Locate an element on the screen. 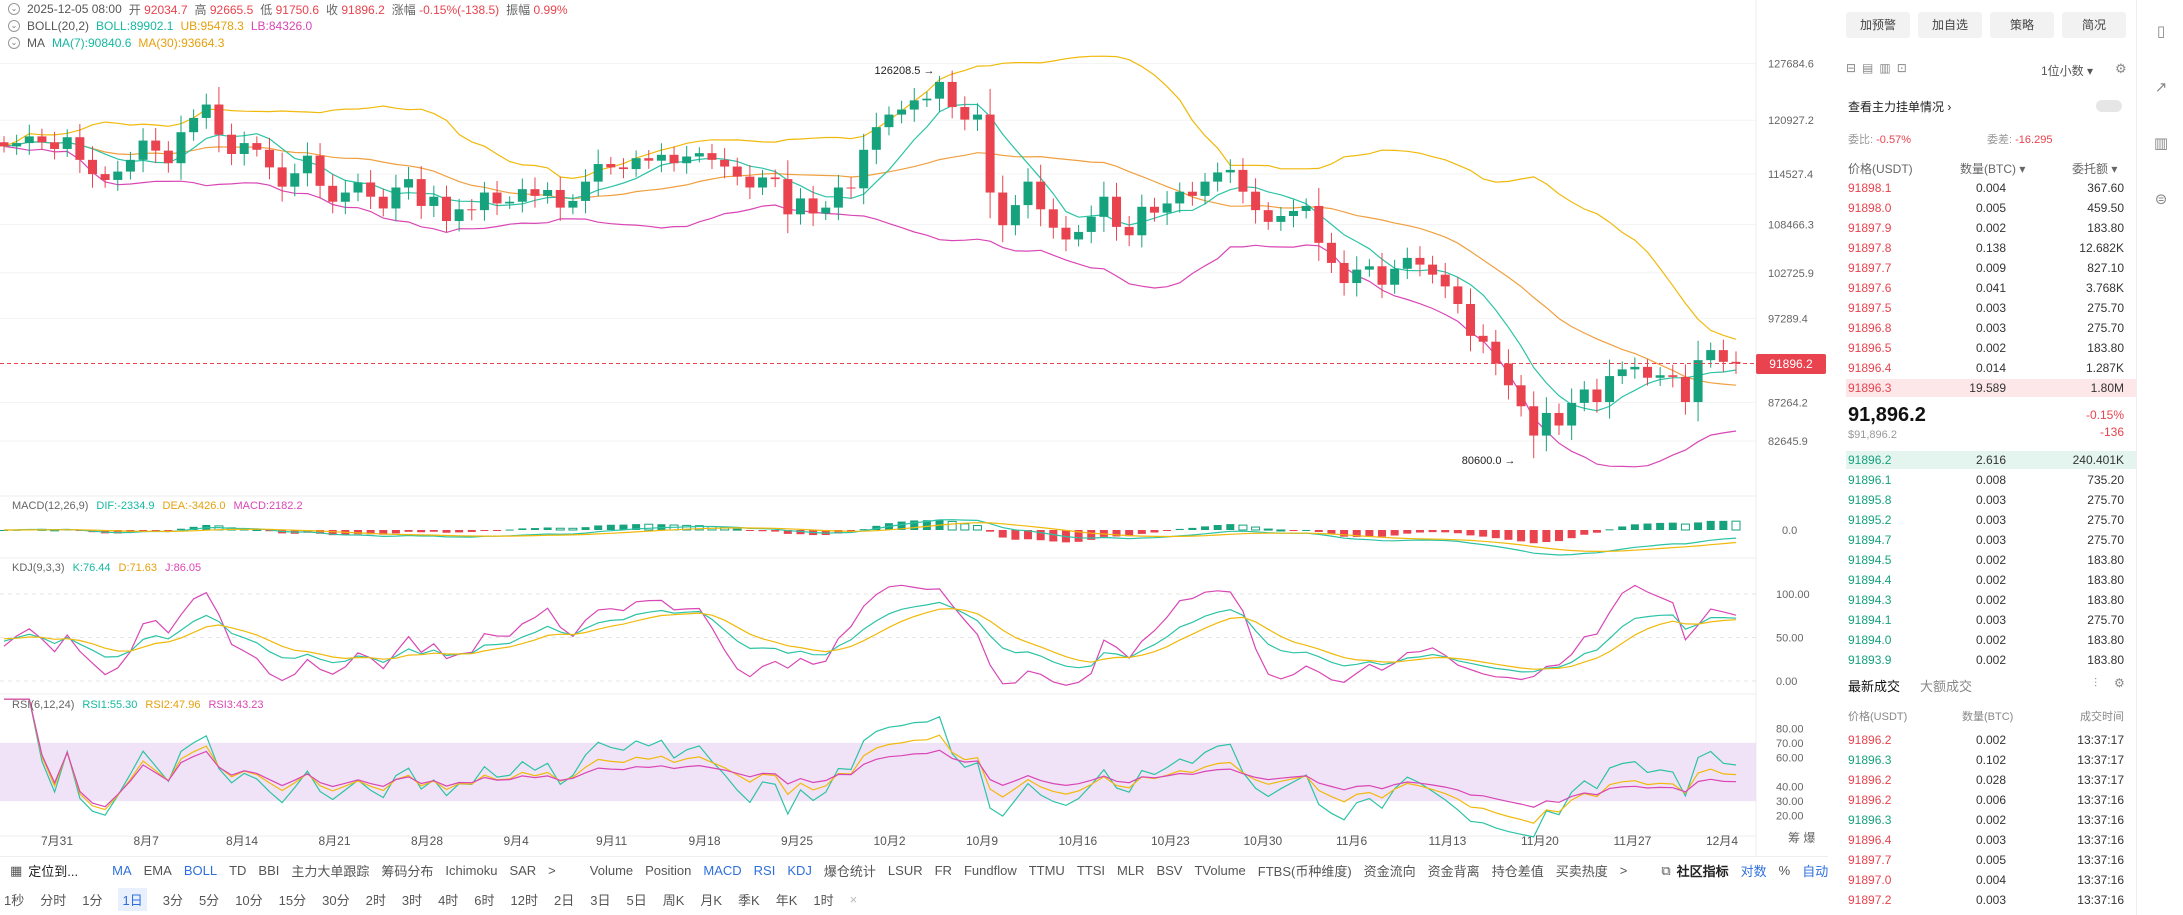  macd-name: MACD(12,26,9) is located at coordinates (50, 506).